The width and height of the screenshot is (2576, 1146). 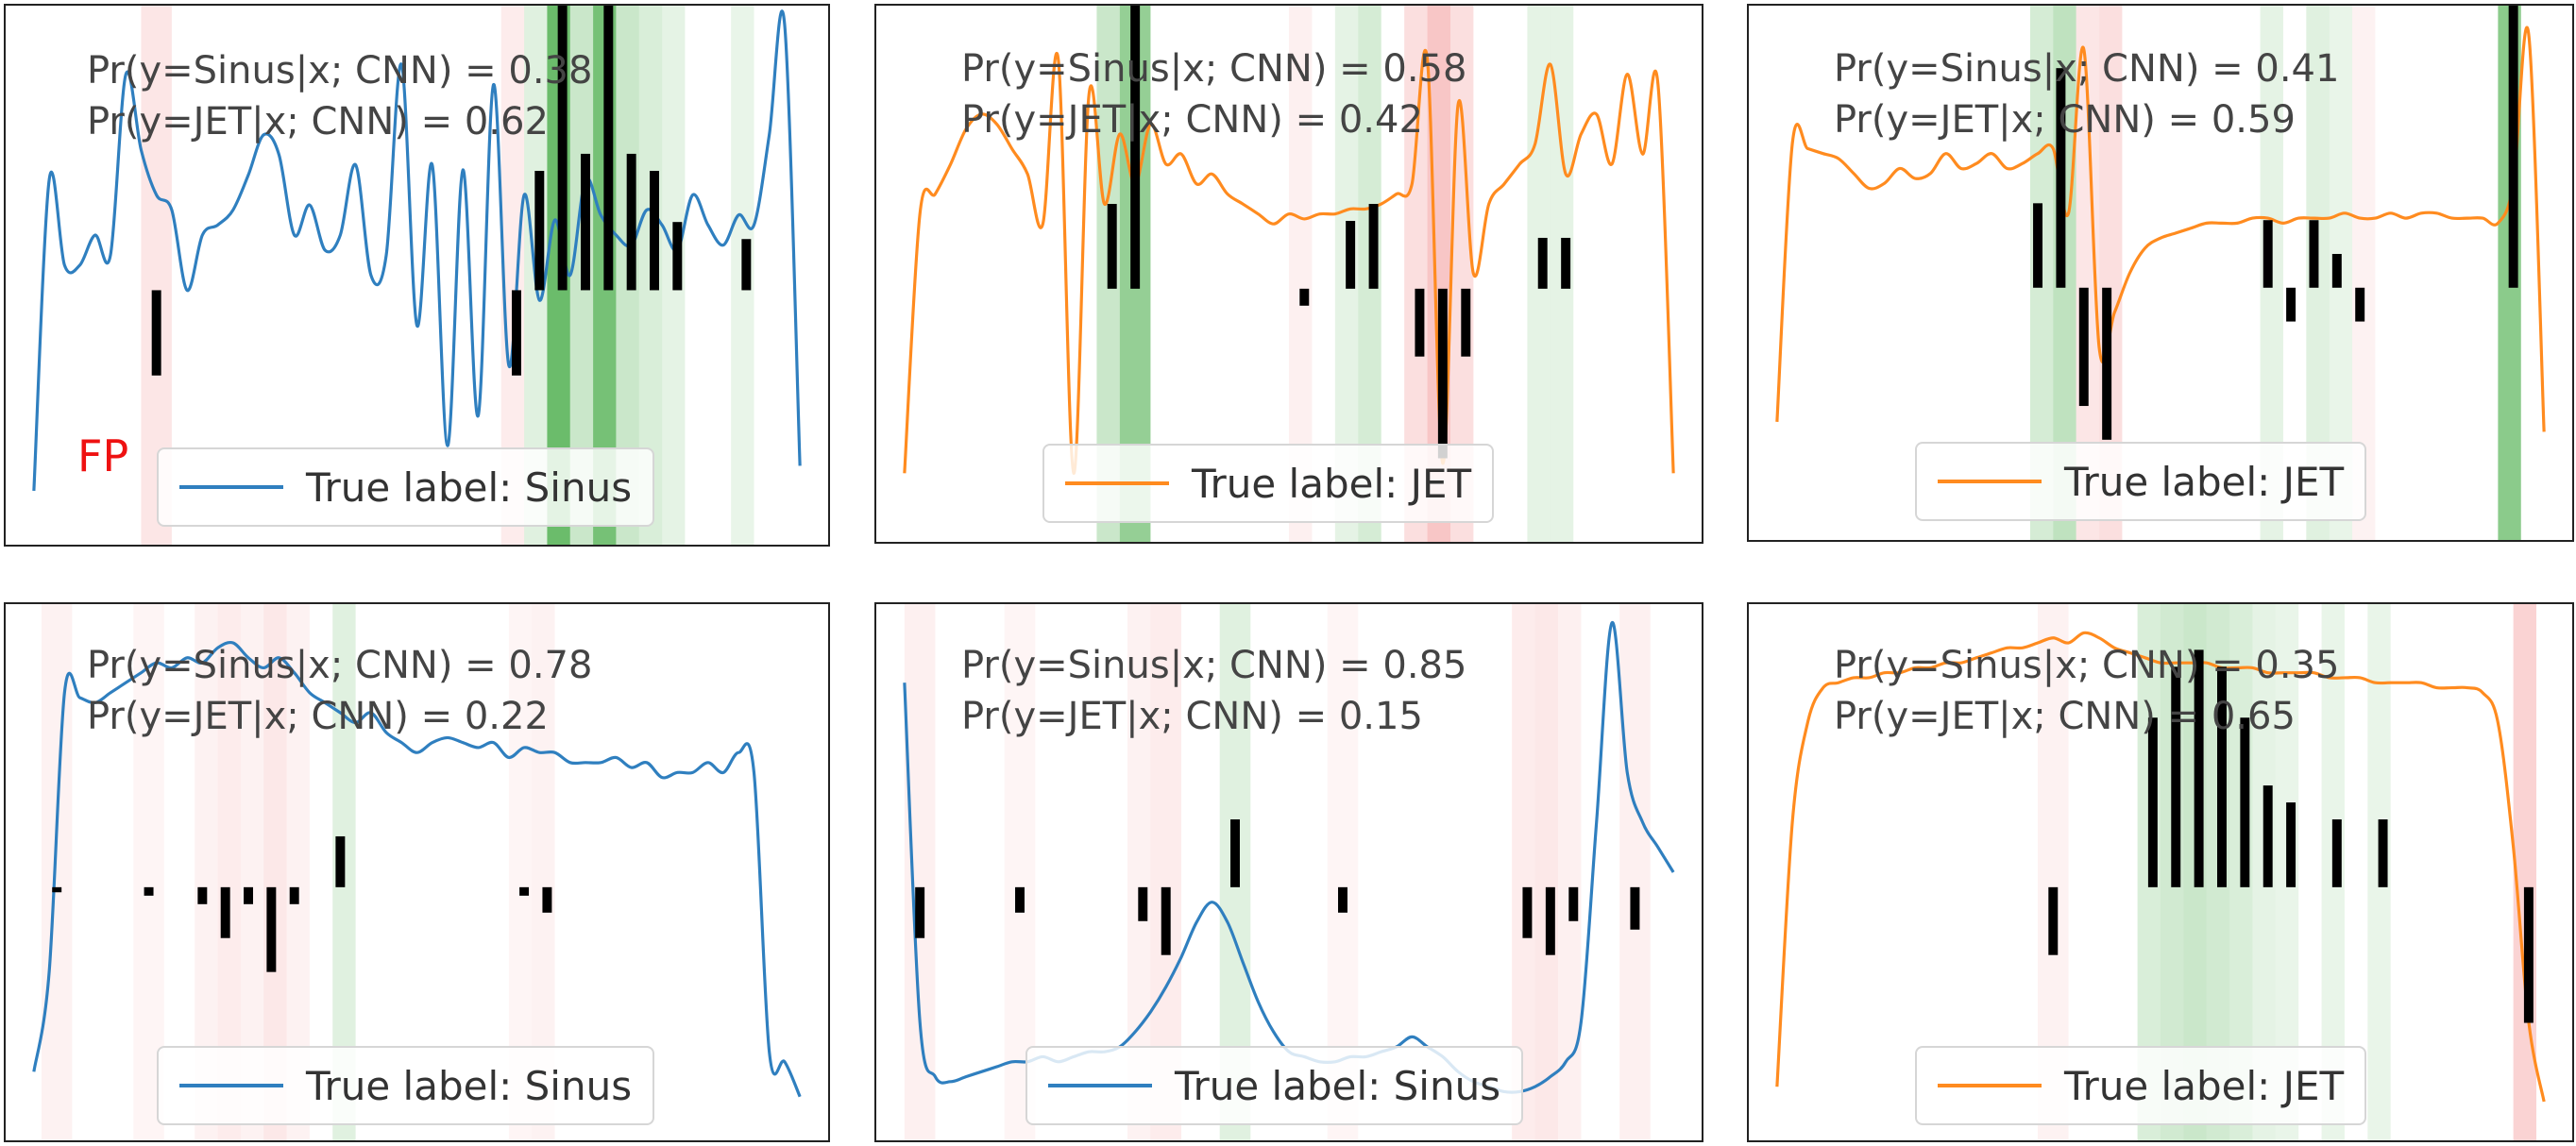 I want to click on prob-jet-label: Pr(y=JET|x; CNN) = 0.65, so click(x=2065, y=716).